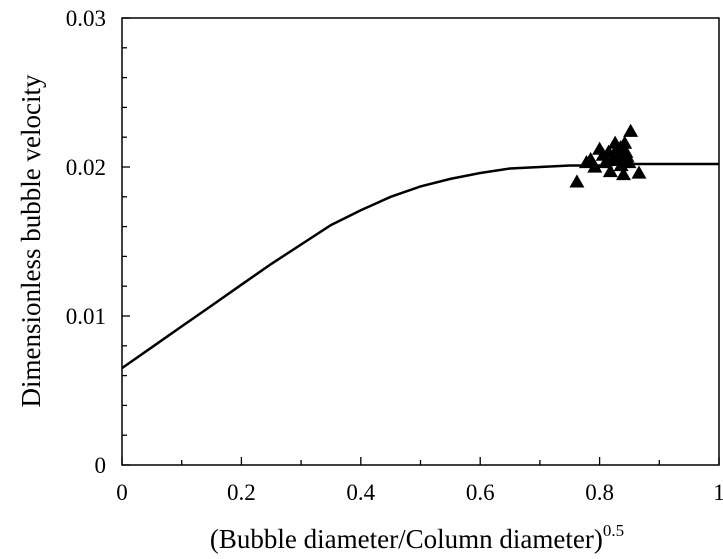 Image resolution: width=723 pixels, height=559 pixels. What do you see at coordinates (480, 492) in the screenshot?
I see `x-tick-label: 0.6` at bounding box center [480, 492].